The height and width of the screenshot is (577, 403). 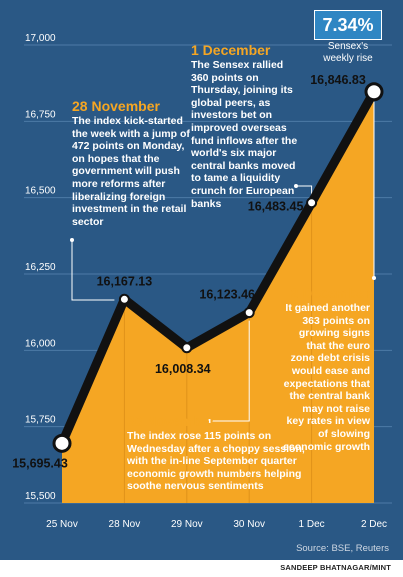 What do you see at coordinates (116, 106) in the screenshot?
I see `annotation-heading: 28 November` at bounding box center [116, 106].